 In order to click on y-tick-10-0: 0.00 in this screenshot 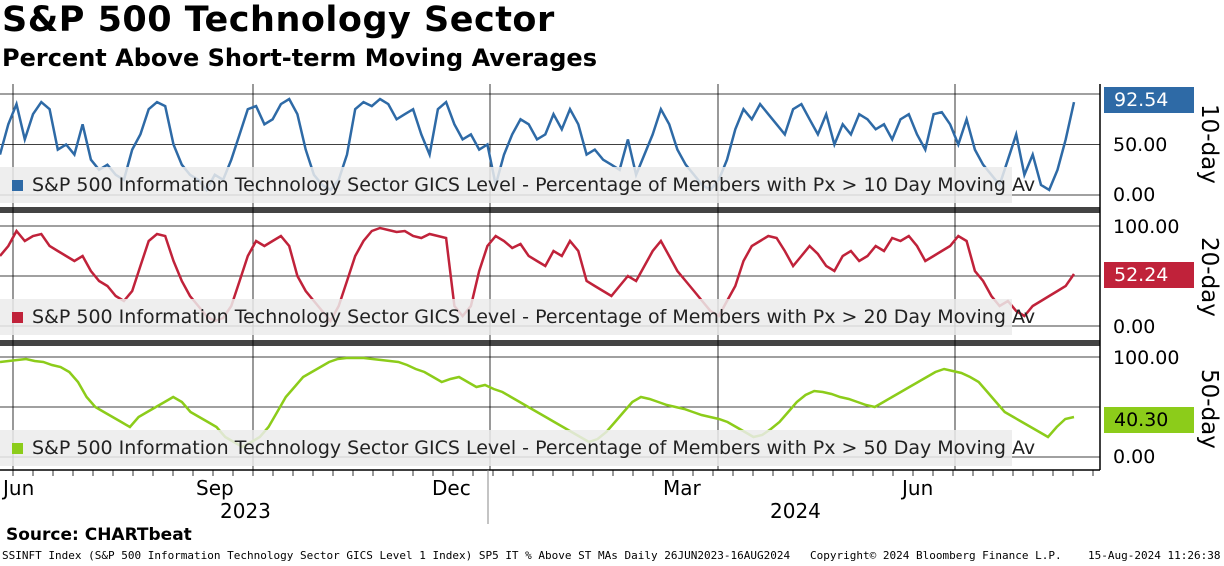, I will do `click(1134, 195)`.